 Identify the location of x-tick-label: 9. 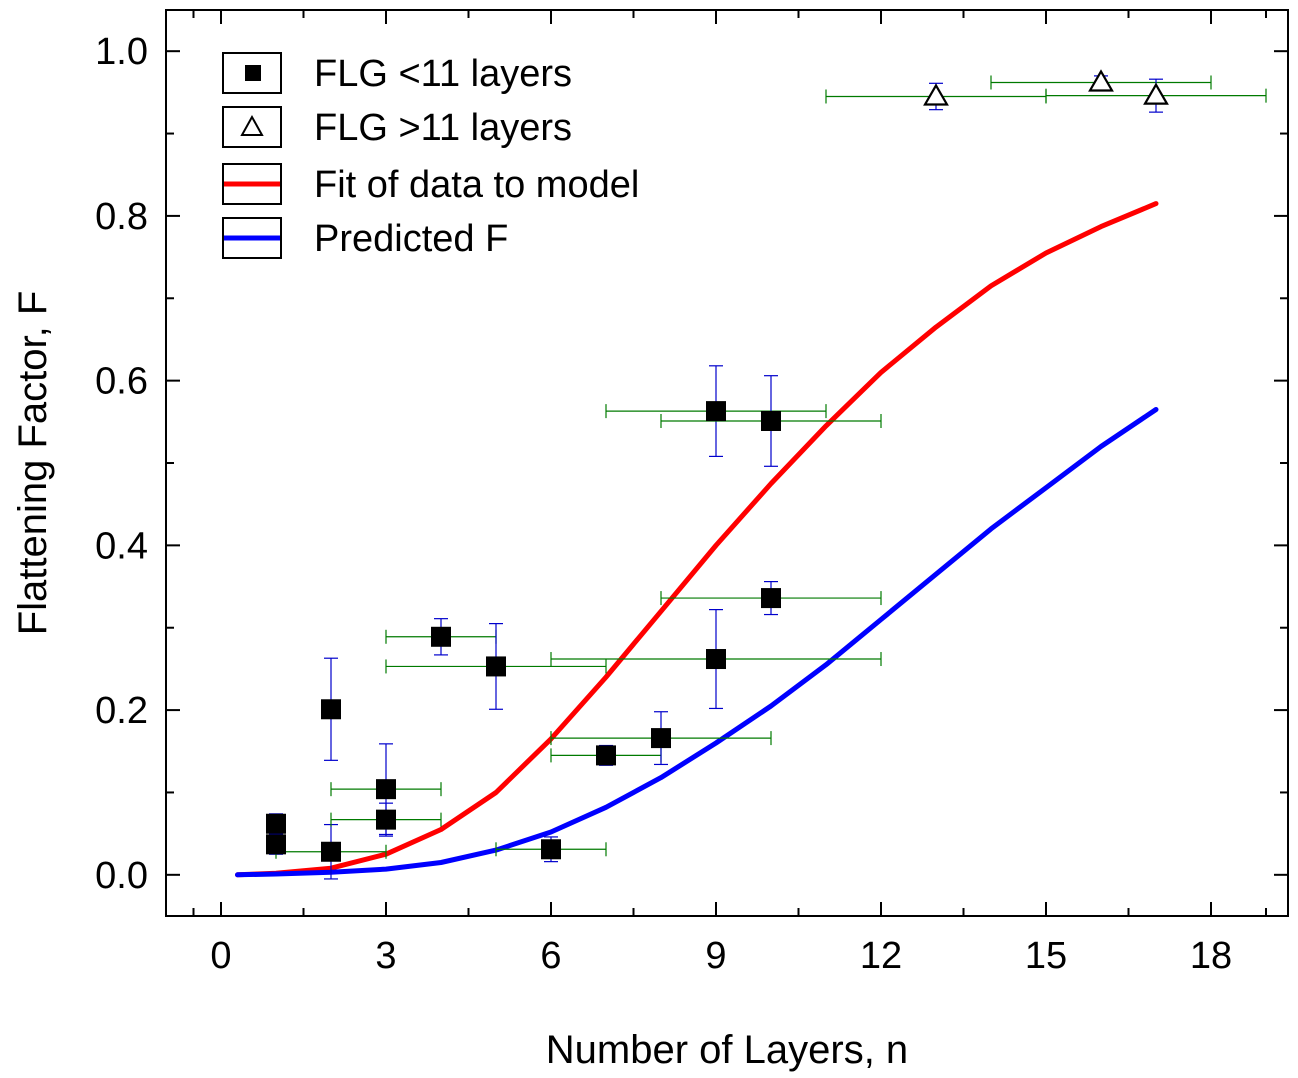
(715, 956).